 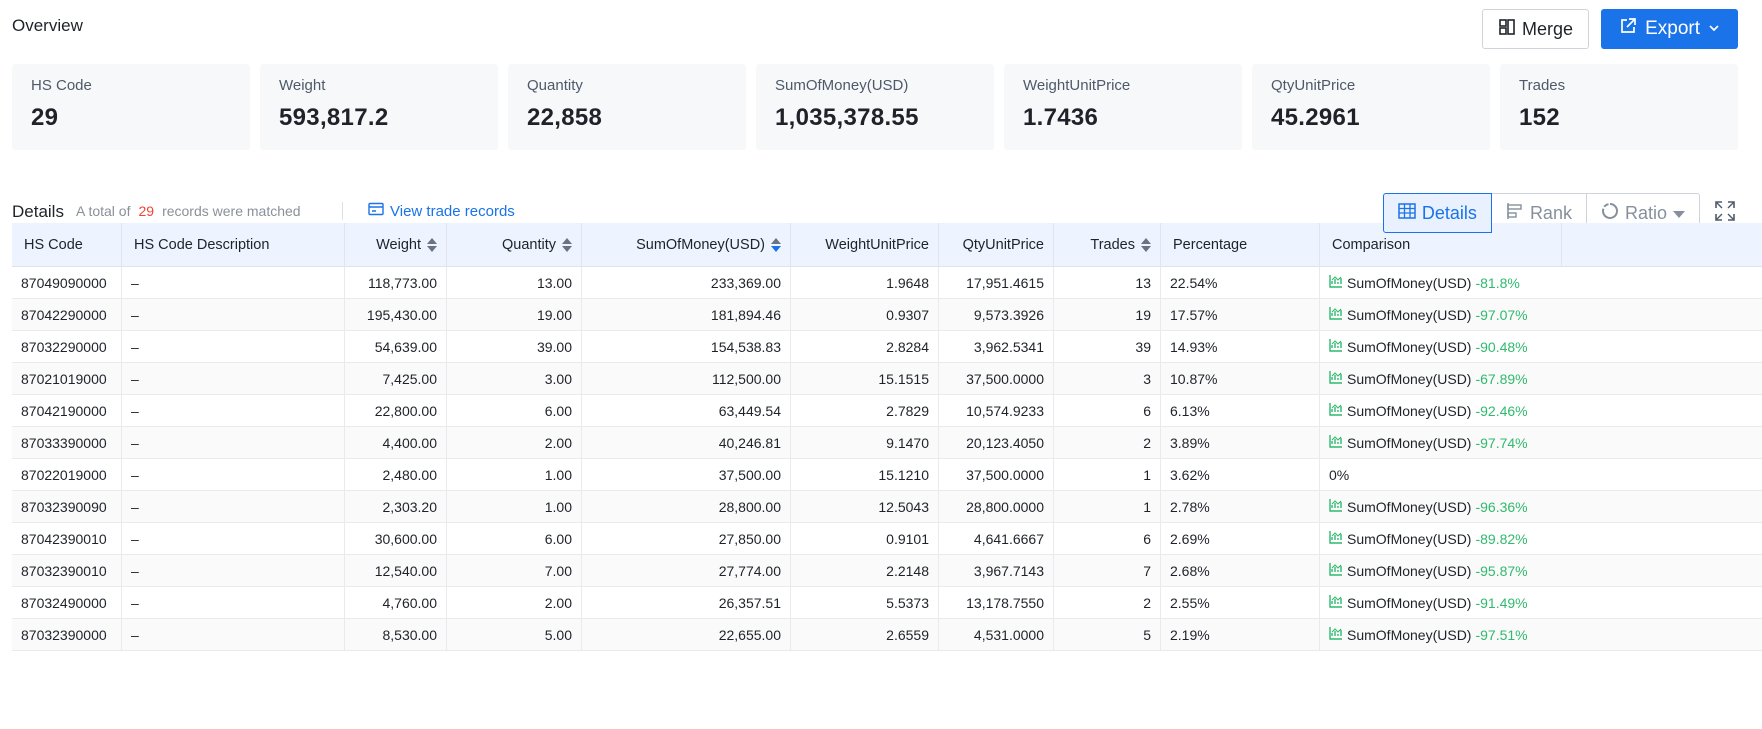 I want to click on column-header-quantity: Quantity, so click(x=514, y=244).